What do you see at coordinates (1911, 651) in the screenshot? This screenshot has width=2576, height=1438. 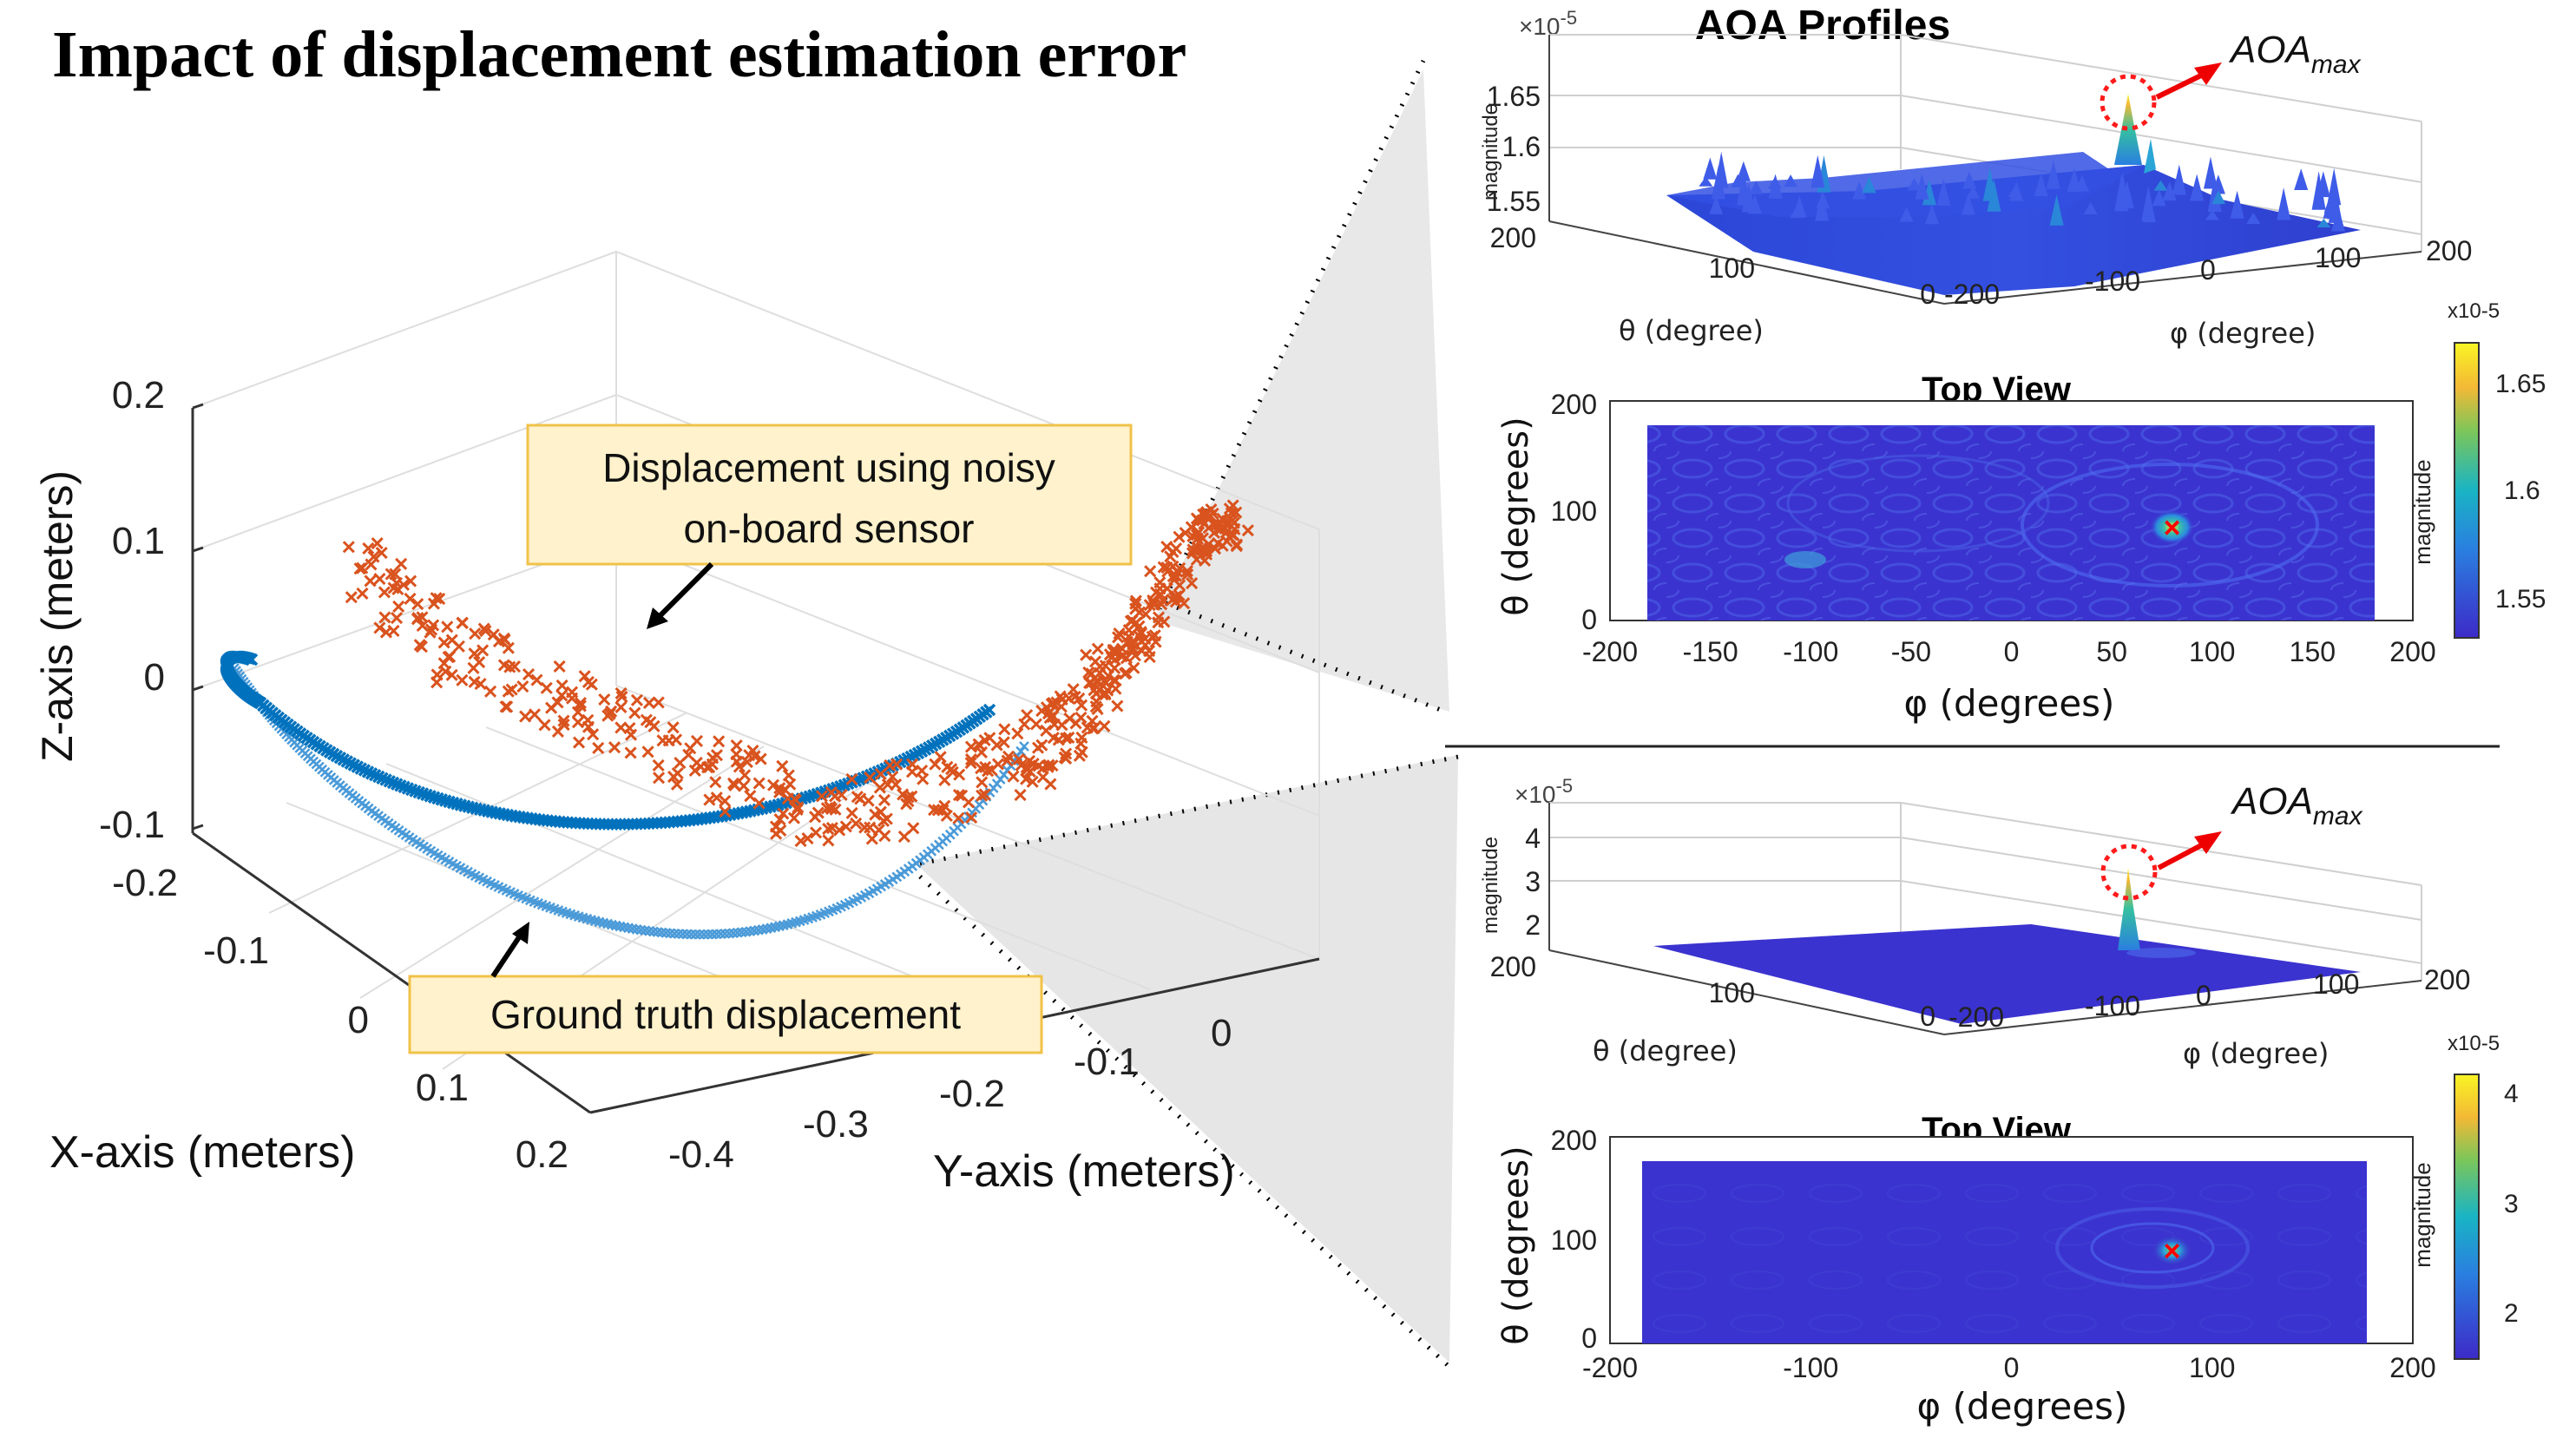 I see `x-tick-label: -50` at bounding box center [1911, 651].